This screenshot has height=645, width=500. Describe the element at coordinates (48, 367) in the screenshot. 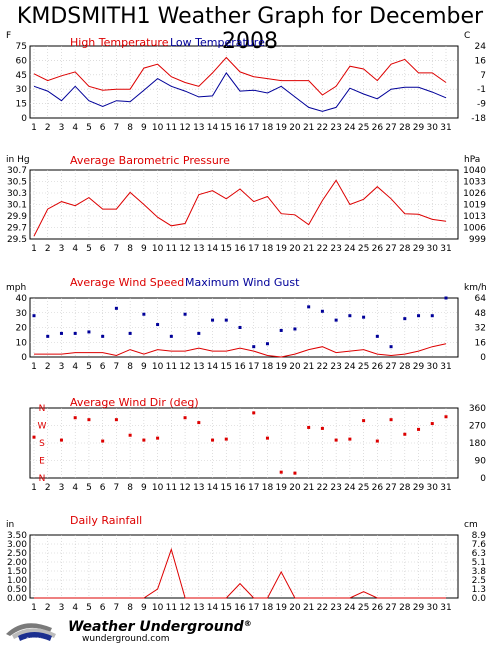

I see `chart-3-x-tick-label: 2` at that location.